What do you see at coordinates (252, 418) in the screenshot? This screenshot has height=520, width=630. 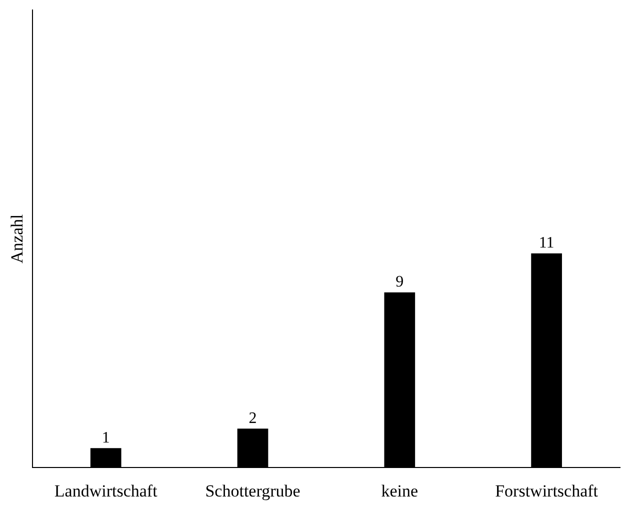 I see `data-label: 2` at bounding box center [252, 418].